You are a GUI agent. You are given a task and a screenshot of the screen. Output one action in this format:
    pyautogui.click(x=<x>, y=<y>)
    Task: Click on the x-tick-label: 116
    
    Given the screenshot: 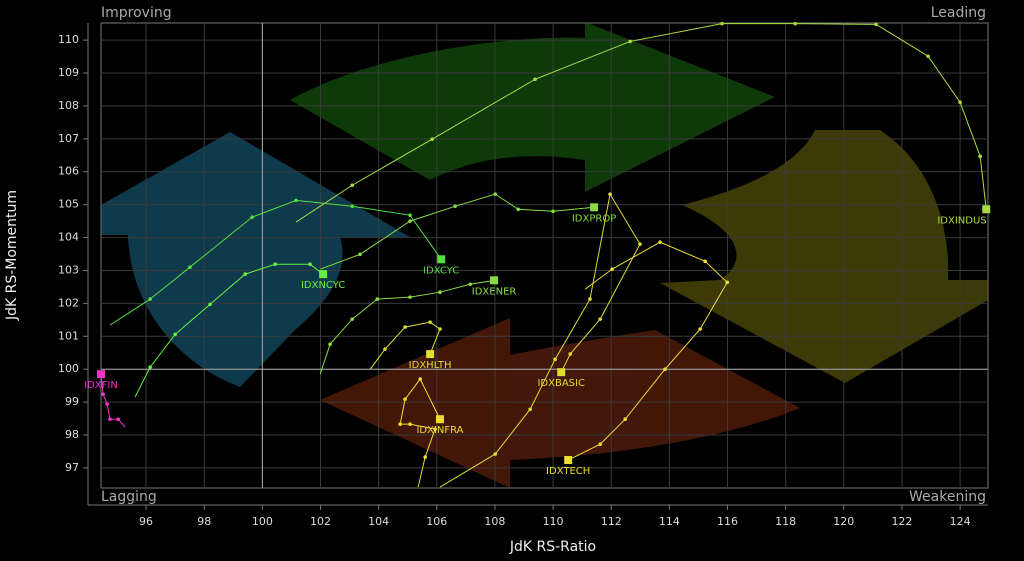 What is the action you would take?
    pyautogui.click(x=727, y=521)
    